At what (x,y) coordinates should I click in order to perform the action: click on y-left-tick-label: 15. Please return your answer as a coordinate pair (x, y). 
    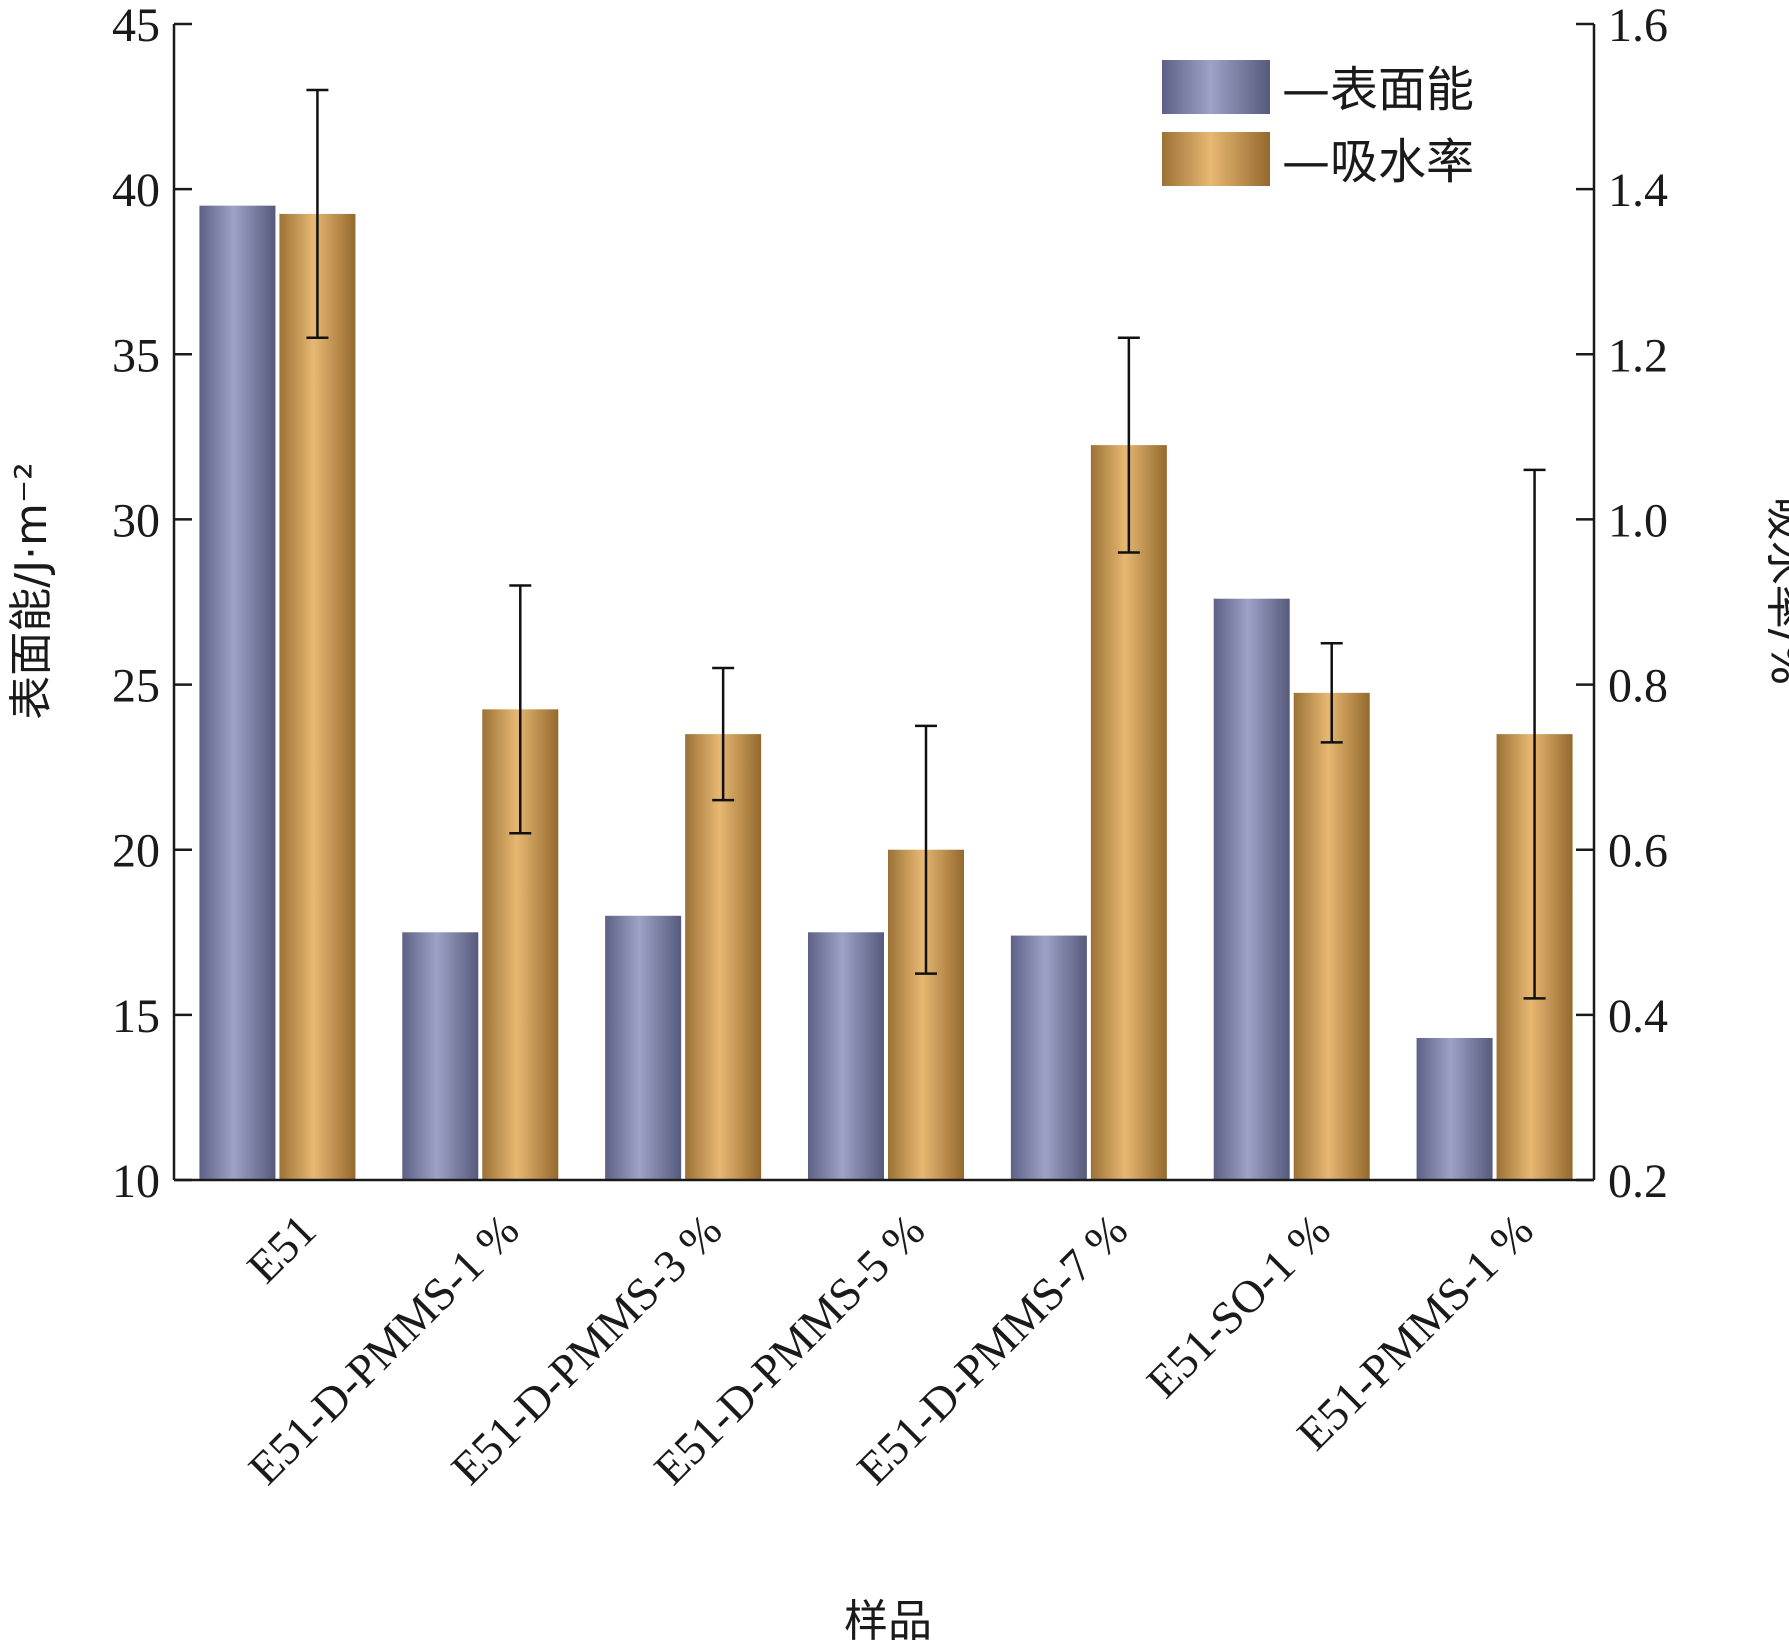
    Looking at the image, I should click on (136, 1016).